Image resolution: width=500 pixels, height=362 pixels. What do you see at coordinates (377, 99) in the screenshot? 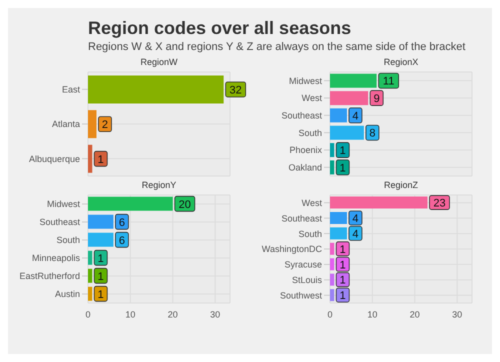
I see `data-label: 9` at bounding box center [377, 99].